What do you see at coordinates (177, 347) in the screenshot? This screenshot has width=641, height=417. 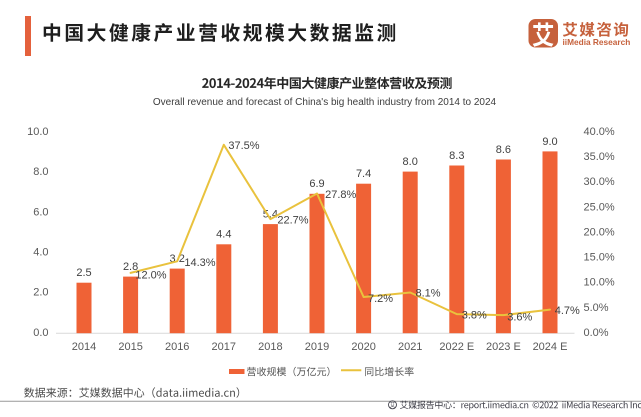 I see `svg-text: 2016` at bounding box center [177, 347].